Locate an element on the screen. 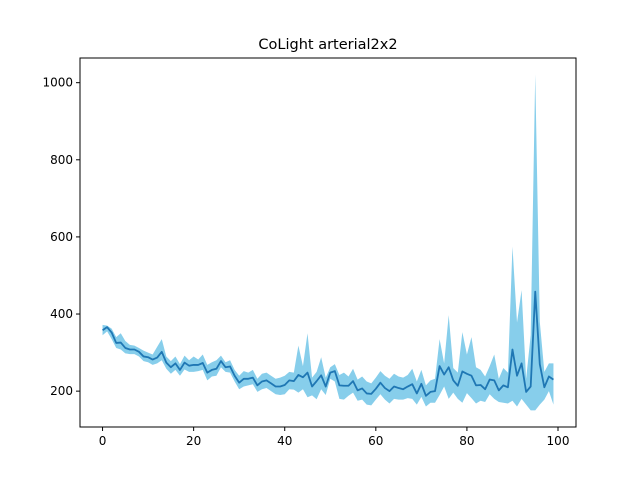 This screenshot has width=640, height=480. y-axis: 200 400 600 800 1000 is located at coordinates (61, 237).